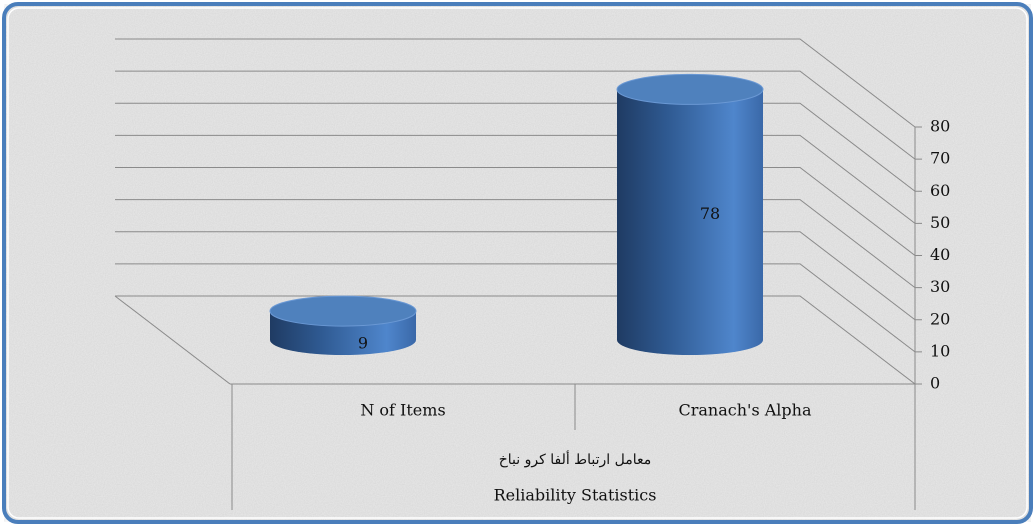 Image resolution: width=1035 pixels, height=526 pixels. Describe the element at coordinates (575, 458) in the screenshot. I see `group-label: معامل ارتباط ألفا كرو نباخ` at that location.